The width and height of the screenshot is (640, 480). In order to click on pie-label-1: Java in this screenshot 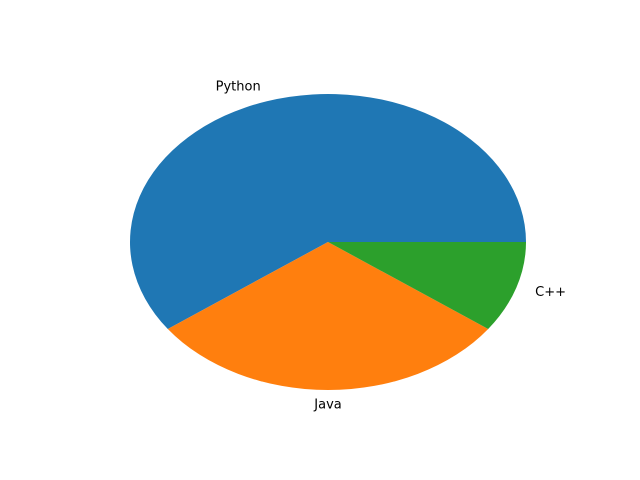, I will do `click(327, 404)`.